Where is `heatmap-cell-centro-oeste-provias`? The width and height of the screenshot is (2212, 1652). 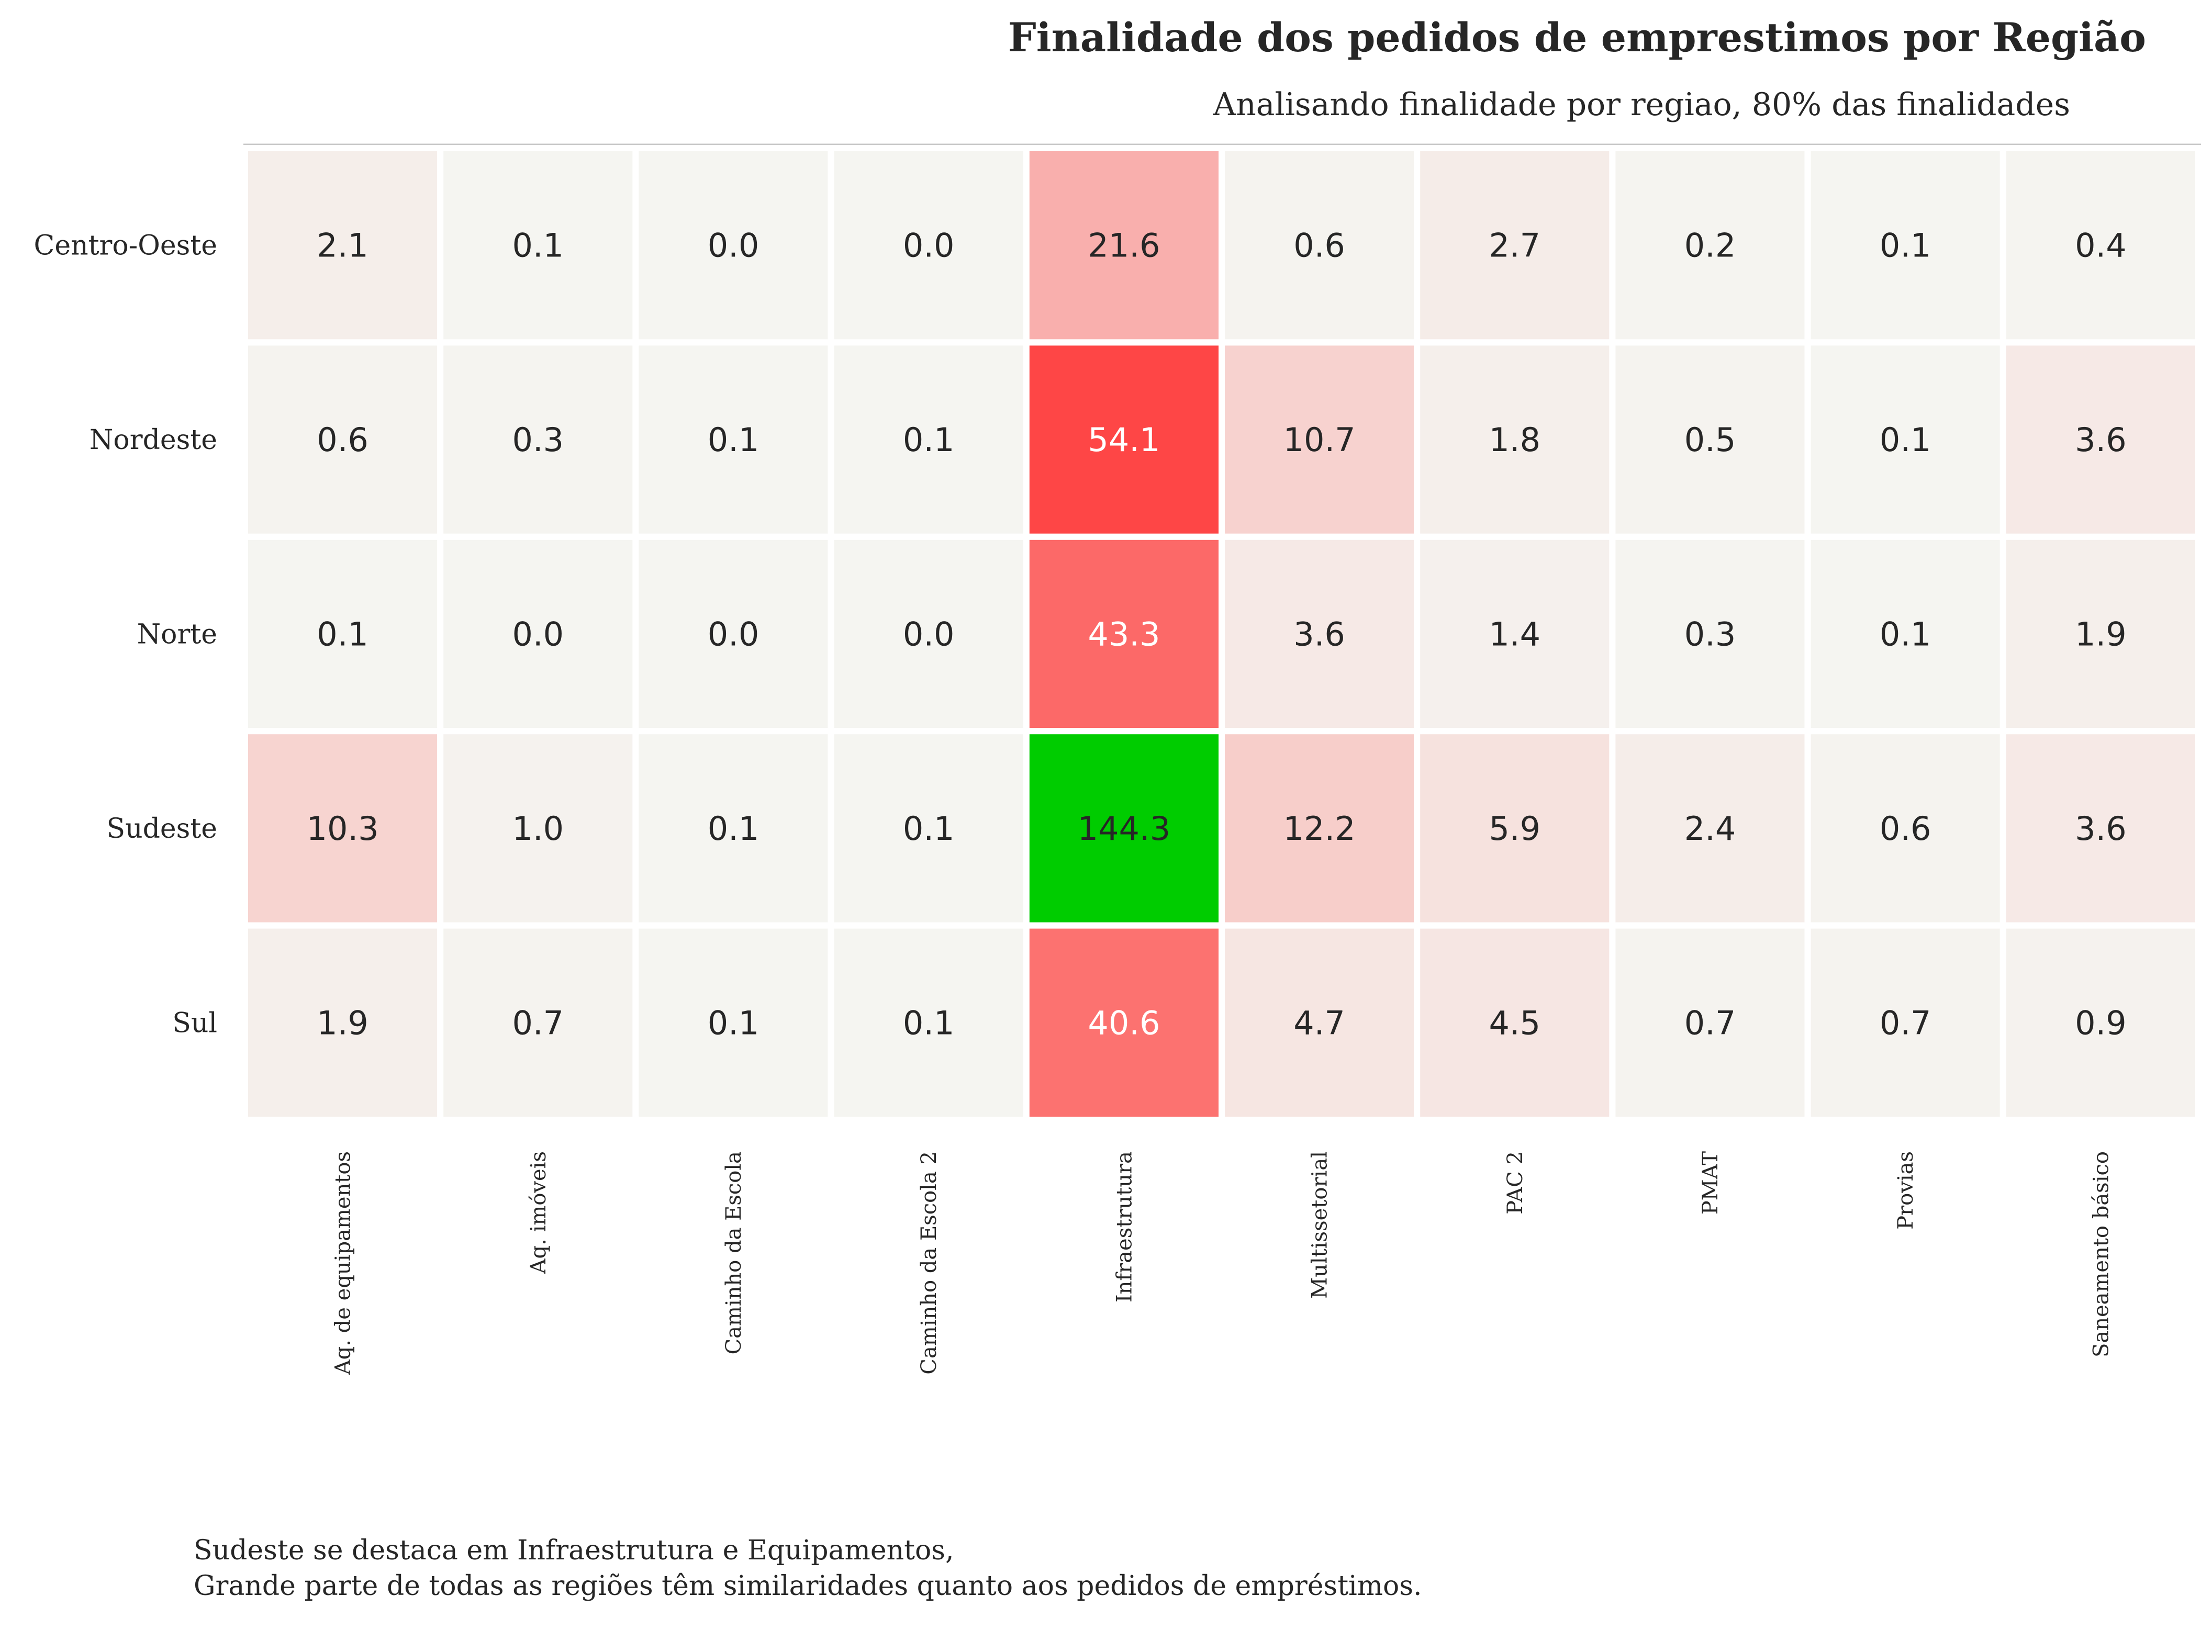
heatmap-cell-centro-oeste-provias is located at coordinates (1905, 245).